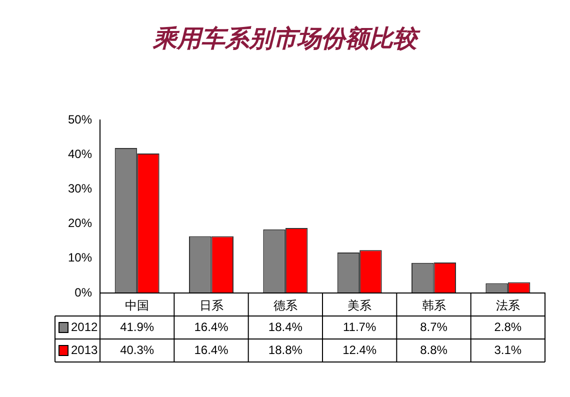 Image resolution: width=570 pixels, height=397 pixels. Describe the element at coordinates (285, 305) in the screenshot. I see `x-tick-label: 德系` at that location.